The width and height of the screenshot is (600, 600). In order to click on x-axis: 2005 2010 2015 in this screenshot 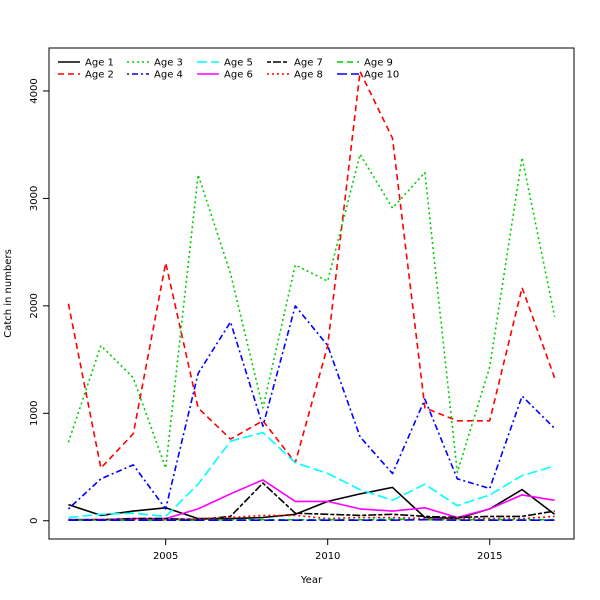, I will do `click(327, 550)`.